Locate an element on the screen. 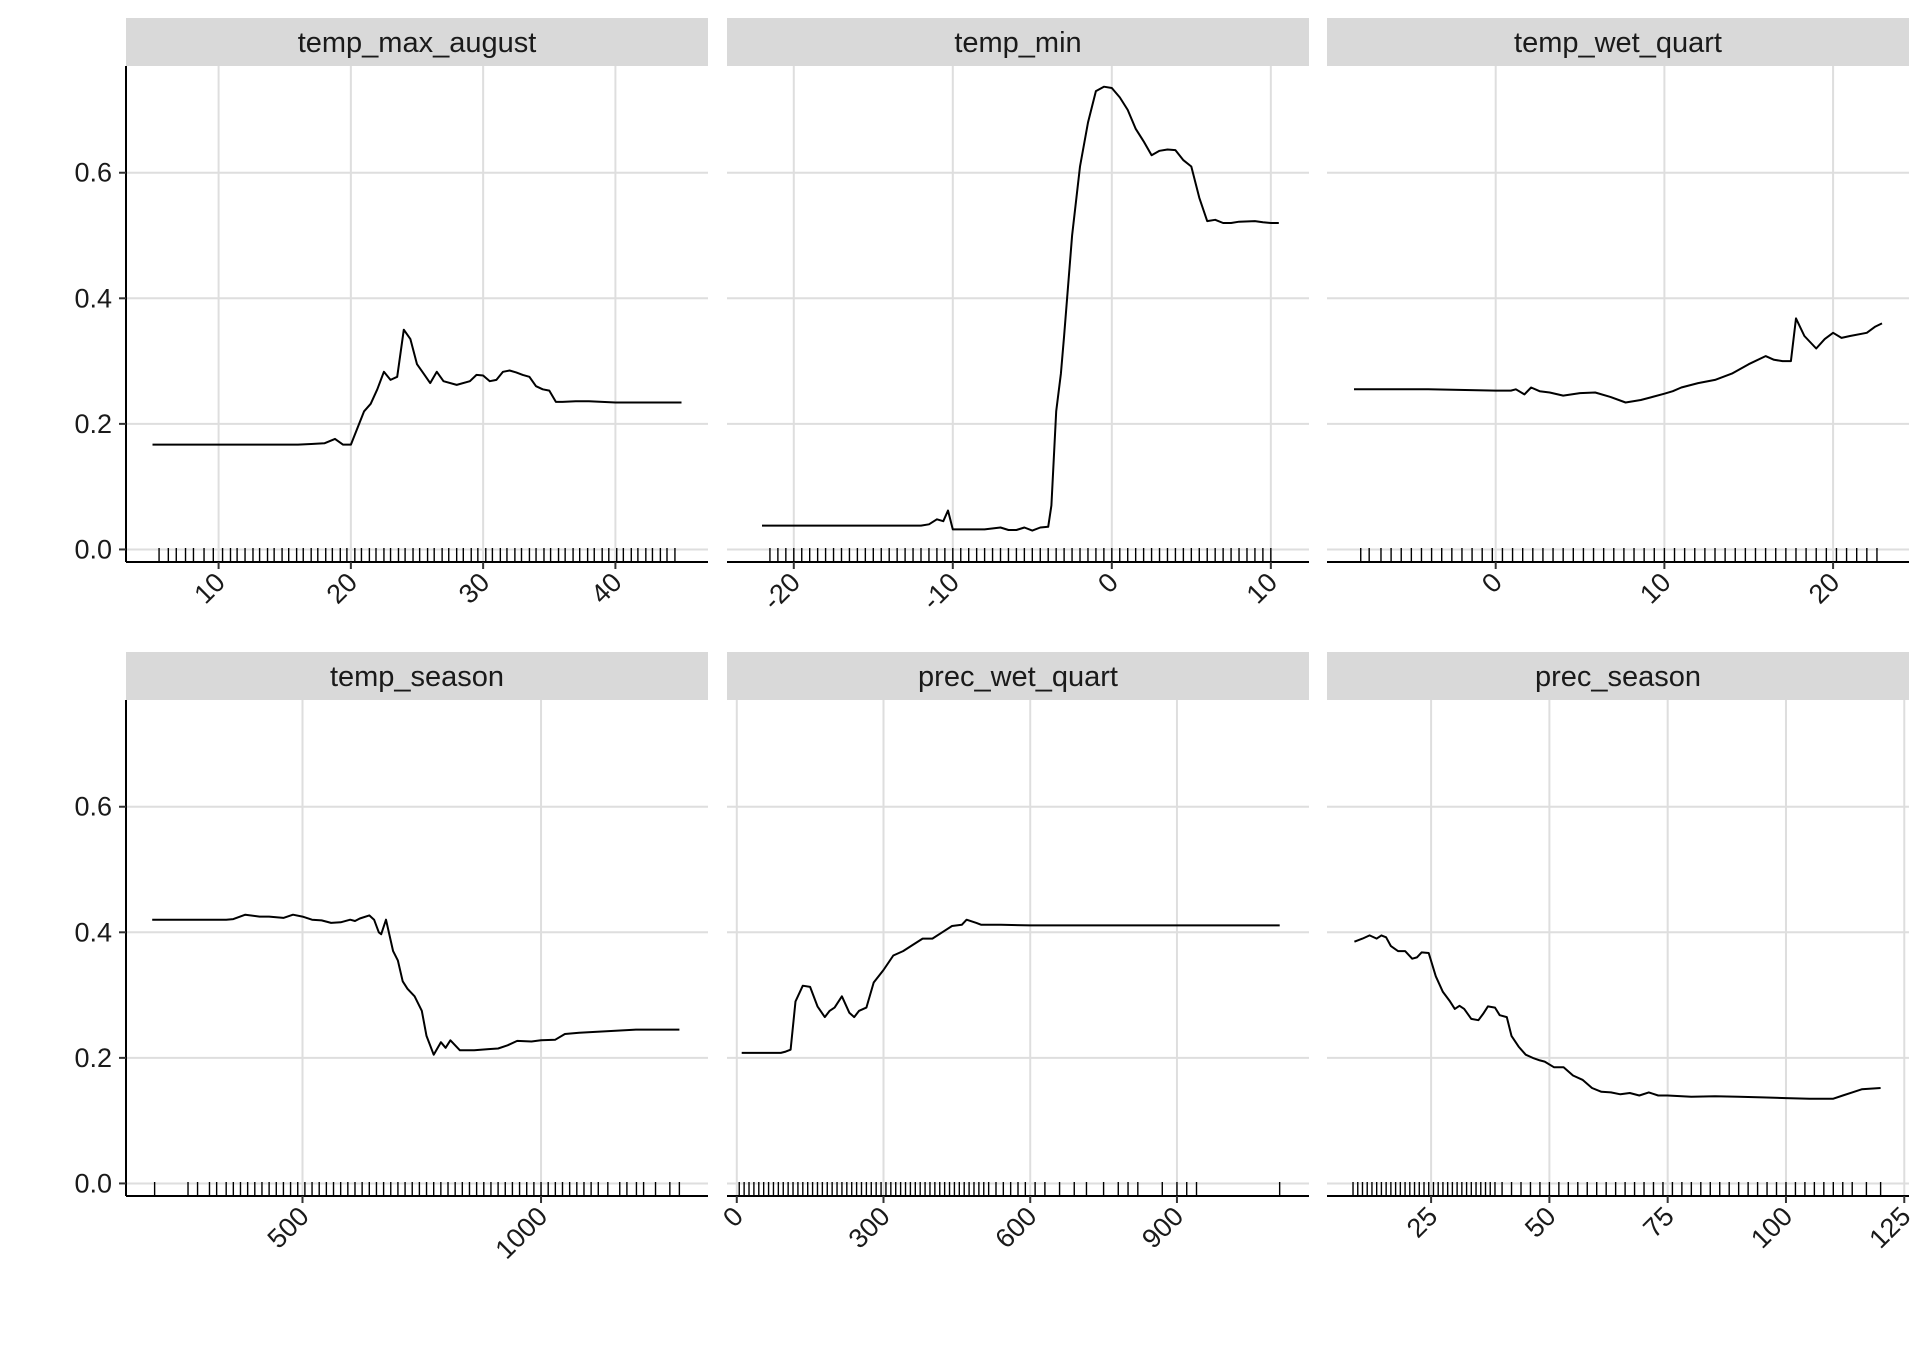 The image size is (1920, 1349). facet-title: temp_max_august is located at coordinates (417, 43).